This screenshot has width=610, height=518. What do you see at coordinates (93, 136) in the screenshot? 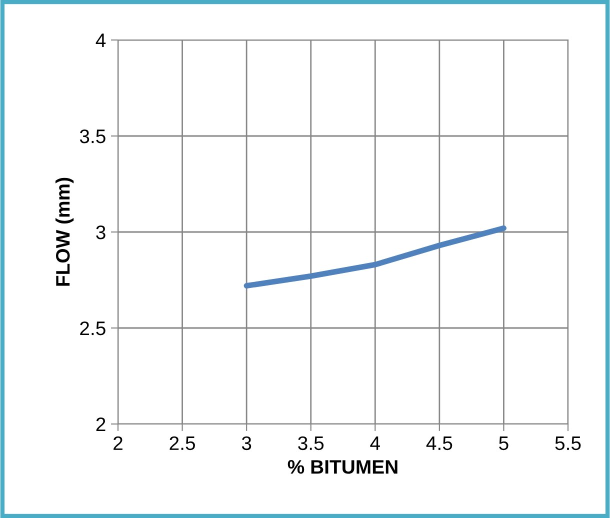
I see `y-tick-label: 3.5` at bounding box center [93, 136].